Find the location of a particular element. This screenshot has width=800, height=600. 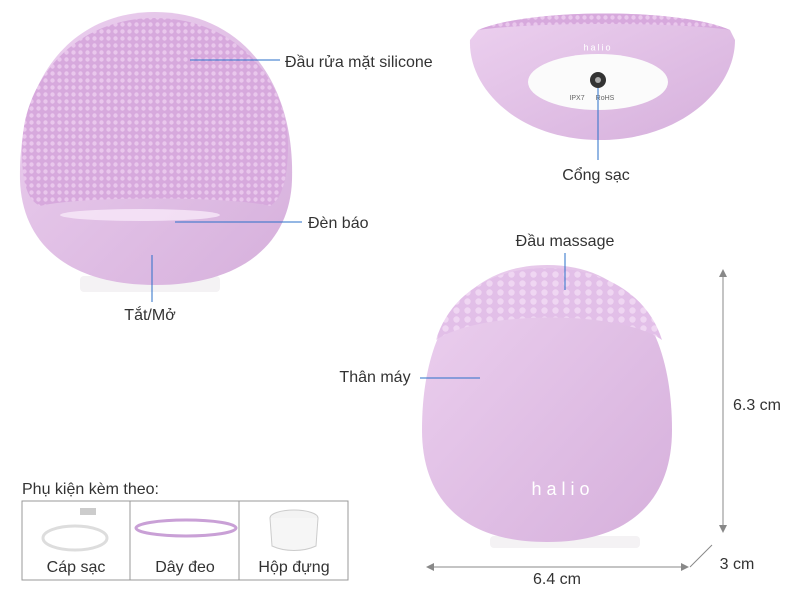

label: Đầu rửa mặt silicone is located at coordinates (359, 62).